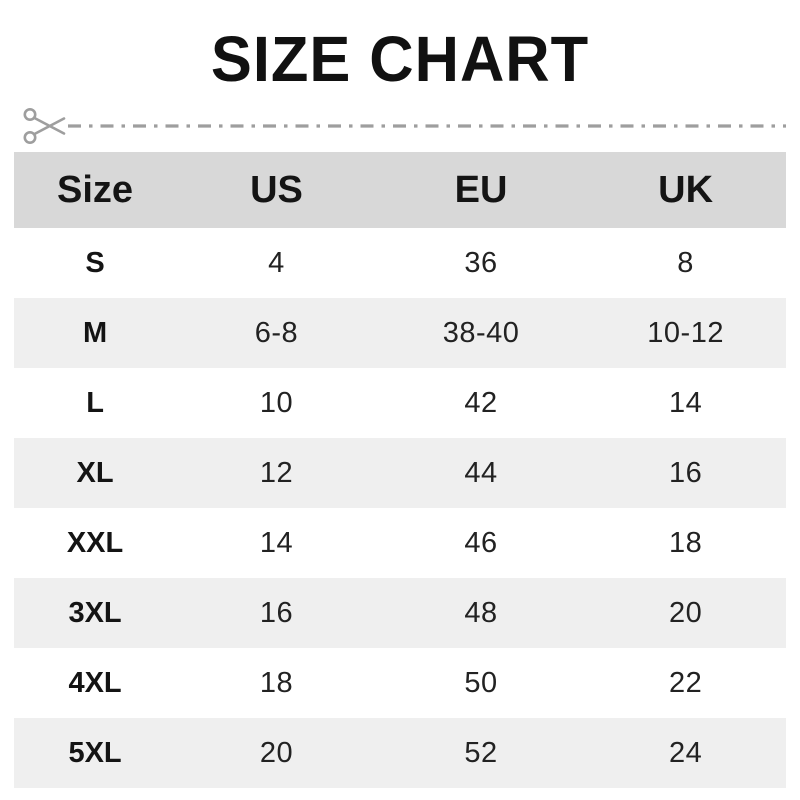 The width and height of the screenshot is (800, 800). What do you see at coordinates (400, 683) in the screenshot?
I see `table-row: 4XL 18 50 22` at bounding box center [400, 683].